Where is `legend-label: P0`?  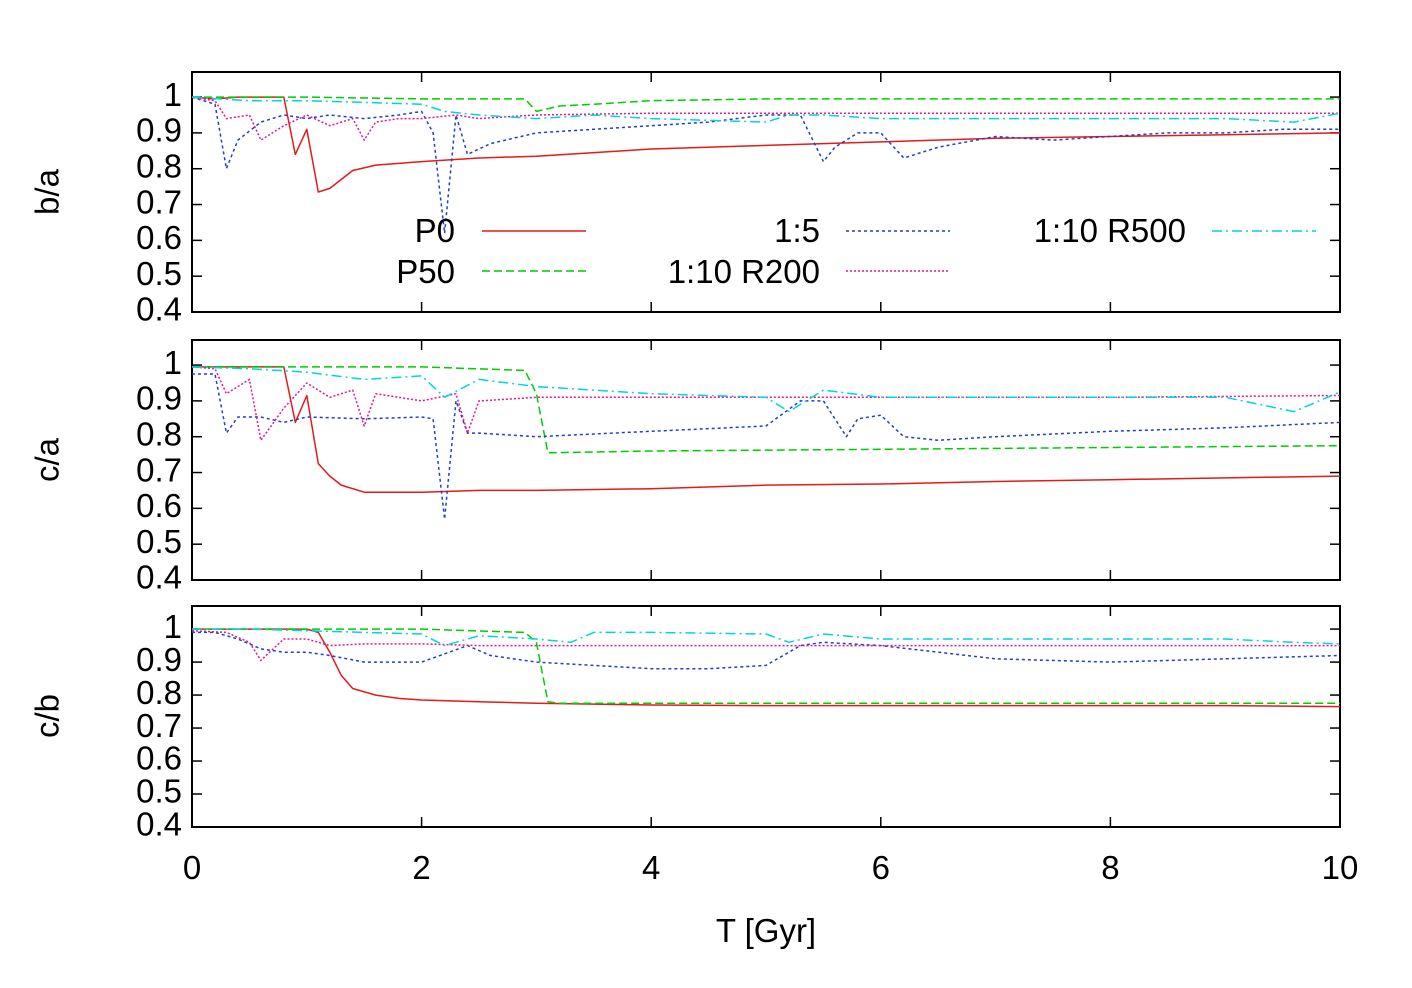 legend-label: P0 is located at coordinates (435, 230).